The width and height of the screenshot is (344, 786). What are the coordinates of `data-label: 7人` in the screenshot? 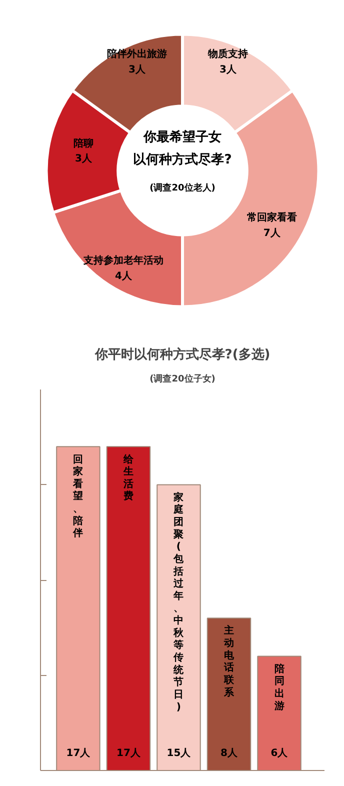 It's located at (272, 232).